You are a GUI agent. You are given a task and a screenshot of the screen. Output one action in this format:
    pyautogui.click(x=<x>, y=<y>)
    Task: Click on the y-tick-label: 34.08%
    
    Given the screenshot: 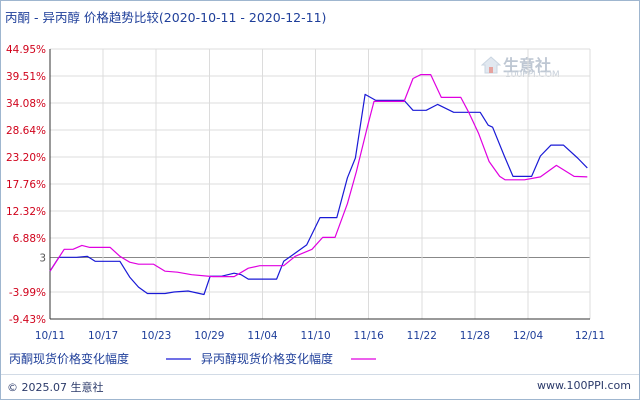 What is the action you would take?
    pyautogui.click(x=26, y=104)
    